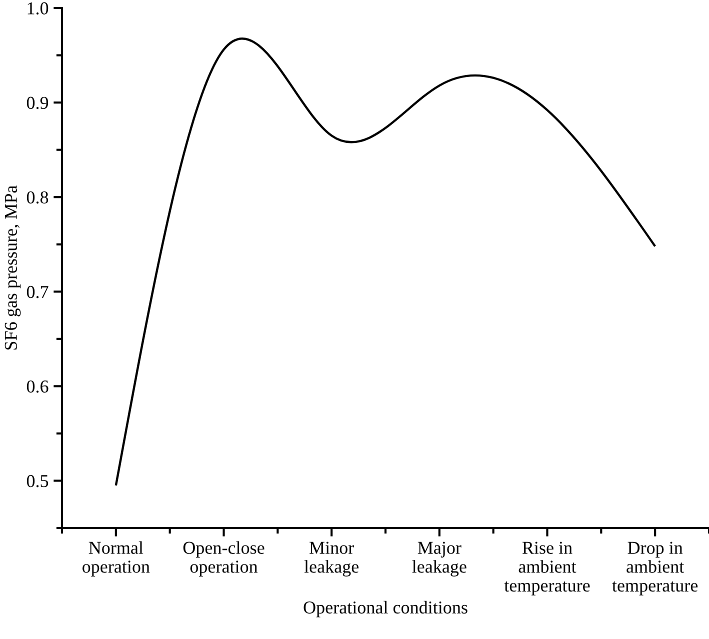 This screenshot has width=709, height=639. What do you see at coordinates (439, 559) in the screenshot?
I see `x-tick-label: Major leakage` at bounding box center [439, 559].